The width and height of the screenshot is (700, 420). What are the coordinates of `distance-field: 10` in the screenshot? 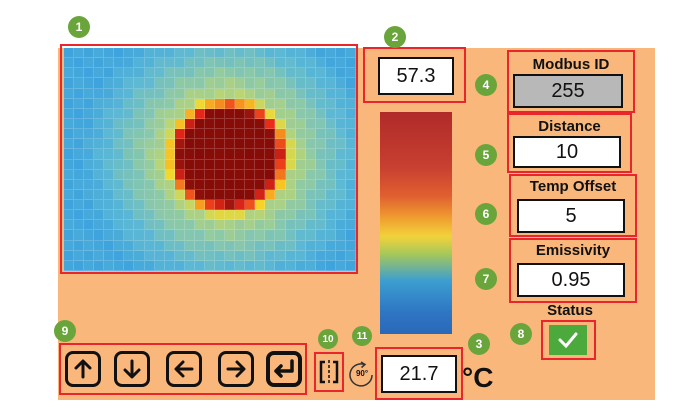 It's located at (567, 152).